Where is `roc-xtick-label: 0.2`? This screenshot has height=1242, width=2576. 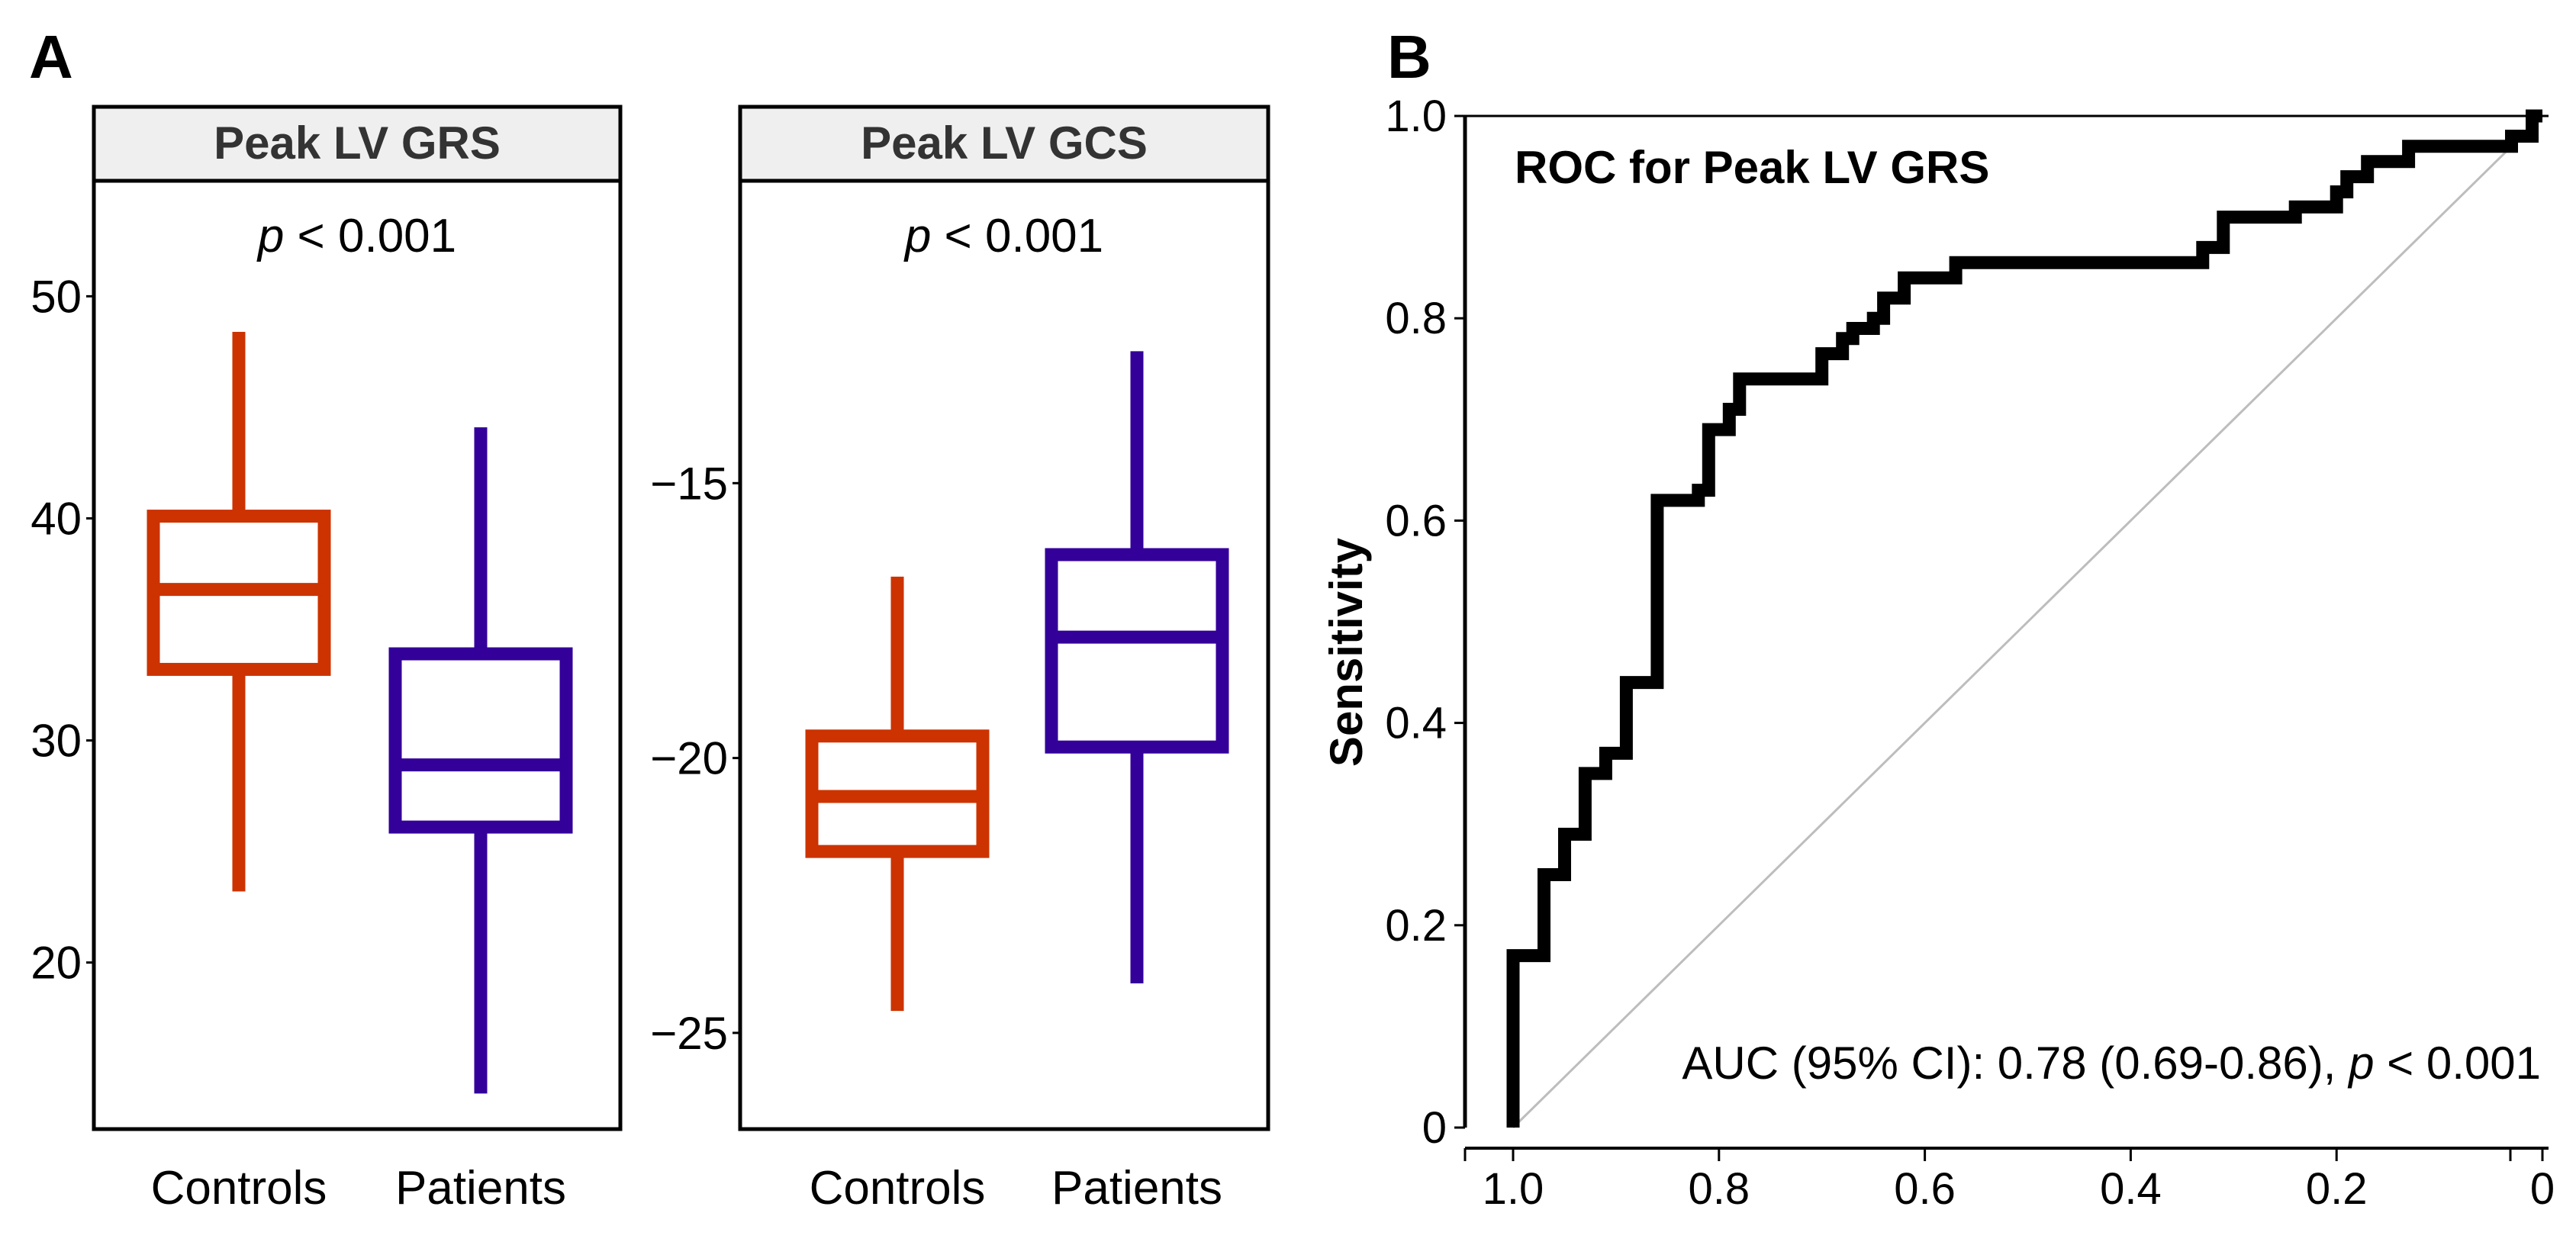 roc-xtick-label: 0.2 is located at coordinates (2337, 1189).